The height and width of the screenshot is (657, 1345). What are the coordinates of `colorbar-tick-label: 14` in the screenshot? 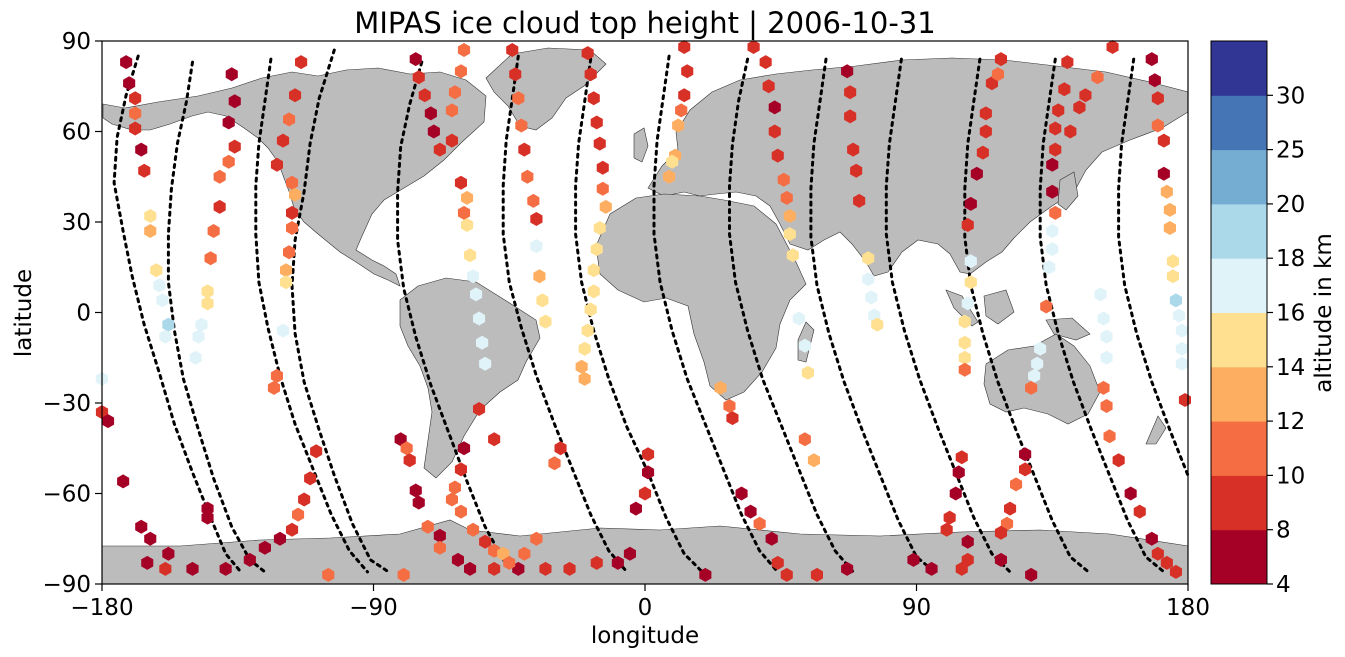 It's located at (1290, 368).